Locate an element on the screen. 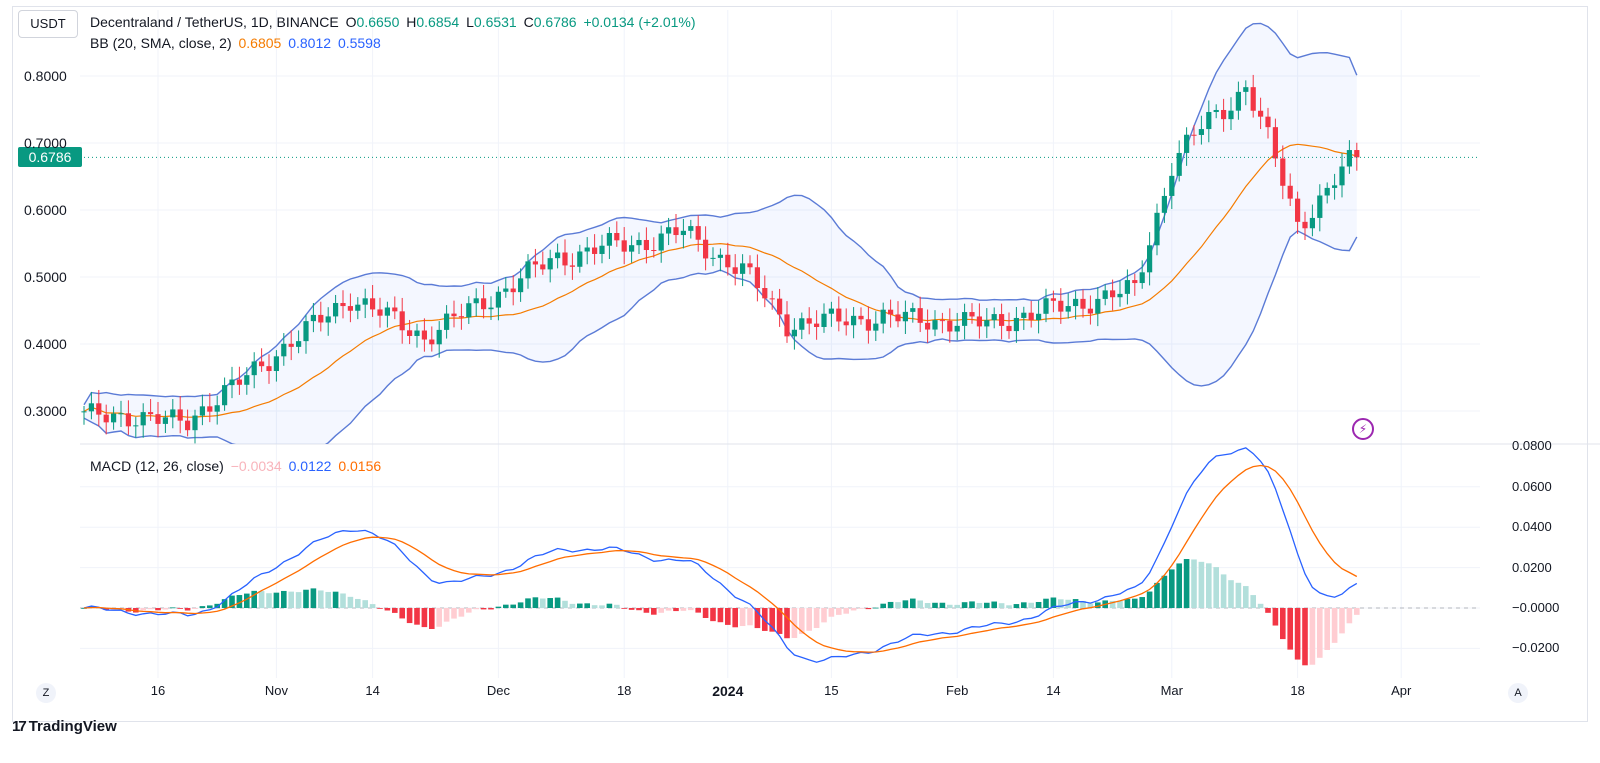 This screenshot has width=1600, height=763. currency-button: USDT is located at coordinates (48, 24).